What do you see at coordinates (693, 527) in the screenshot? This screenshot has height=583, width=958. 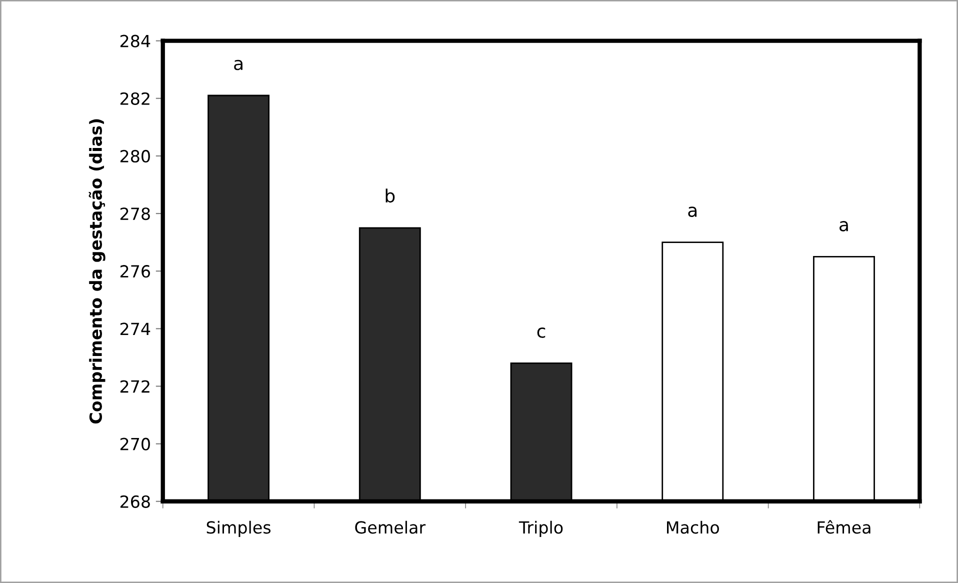 I see `x-tick-label: Macho` at bounding box center [693, 527].